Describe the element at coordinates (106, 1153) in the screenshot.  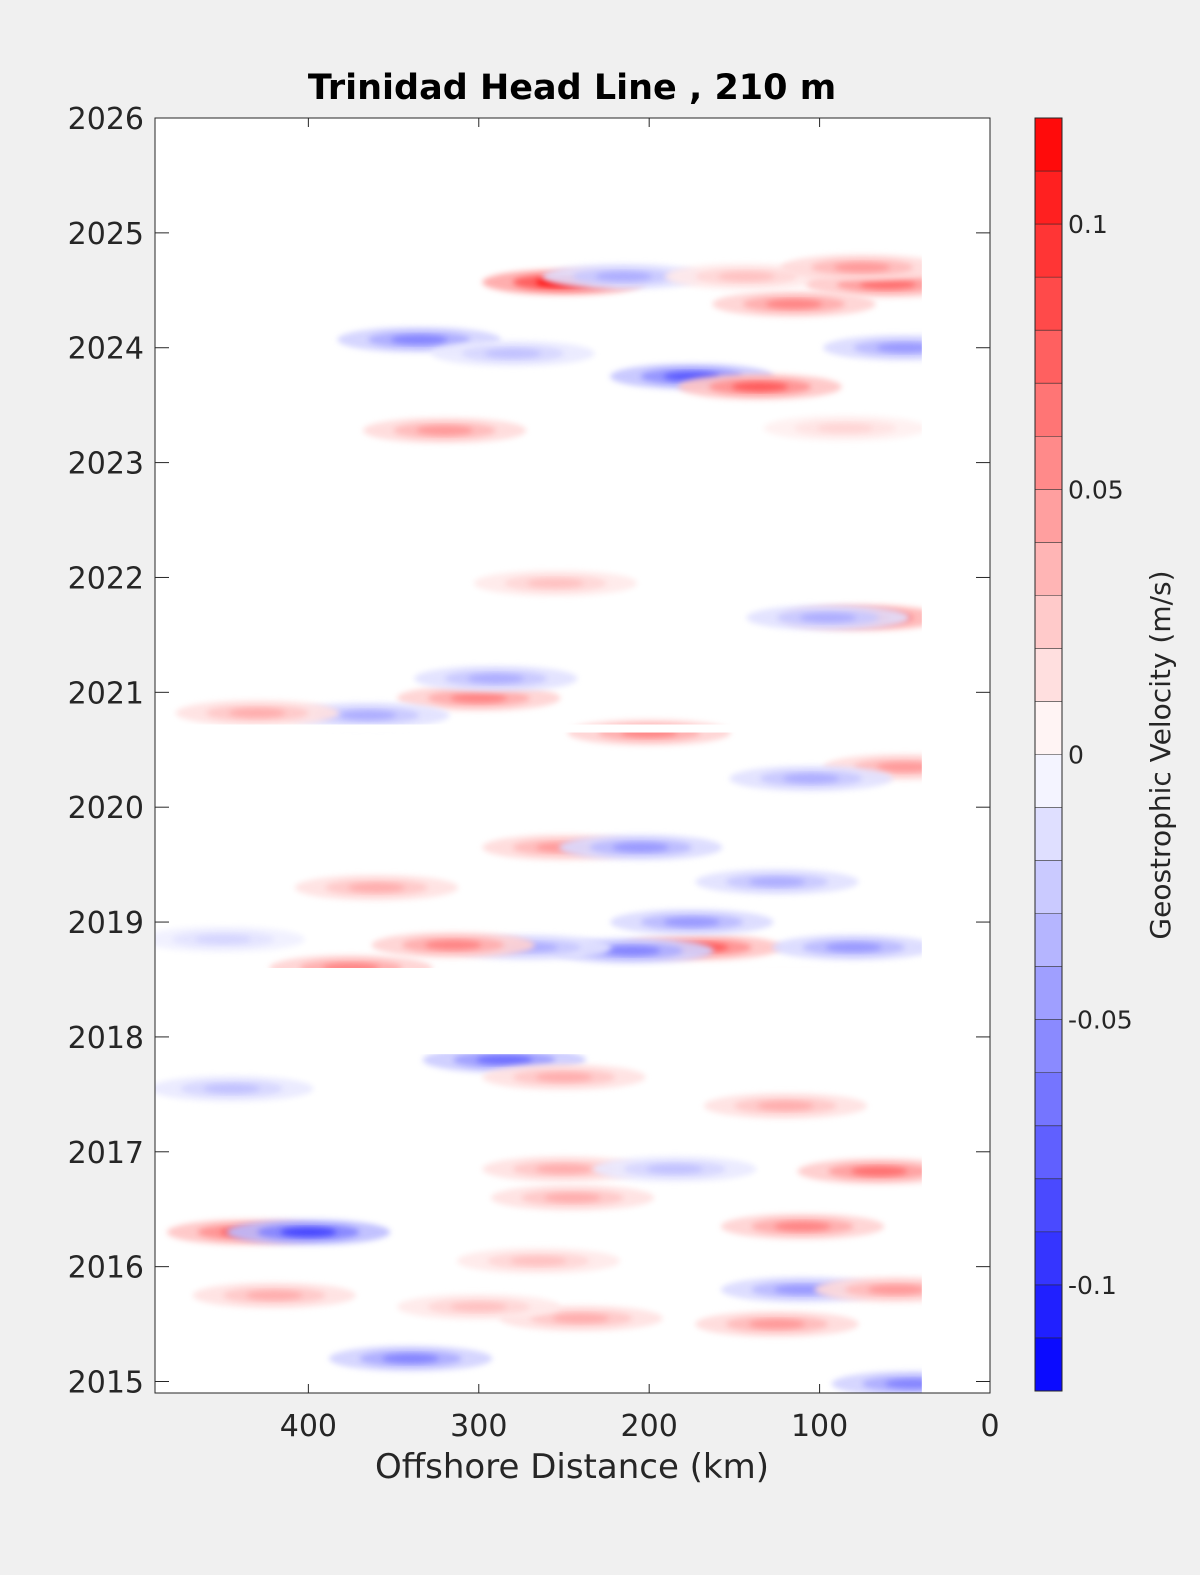
I see `y-tick-label: 2017` at that location.